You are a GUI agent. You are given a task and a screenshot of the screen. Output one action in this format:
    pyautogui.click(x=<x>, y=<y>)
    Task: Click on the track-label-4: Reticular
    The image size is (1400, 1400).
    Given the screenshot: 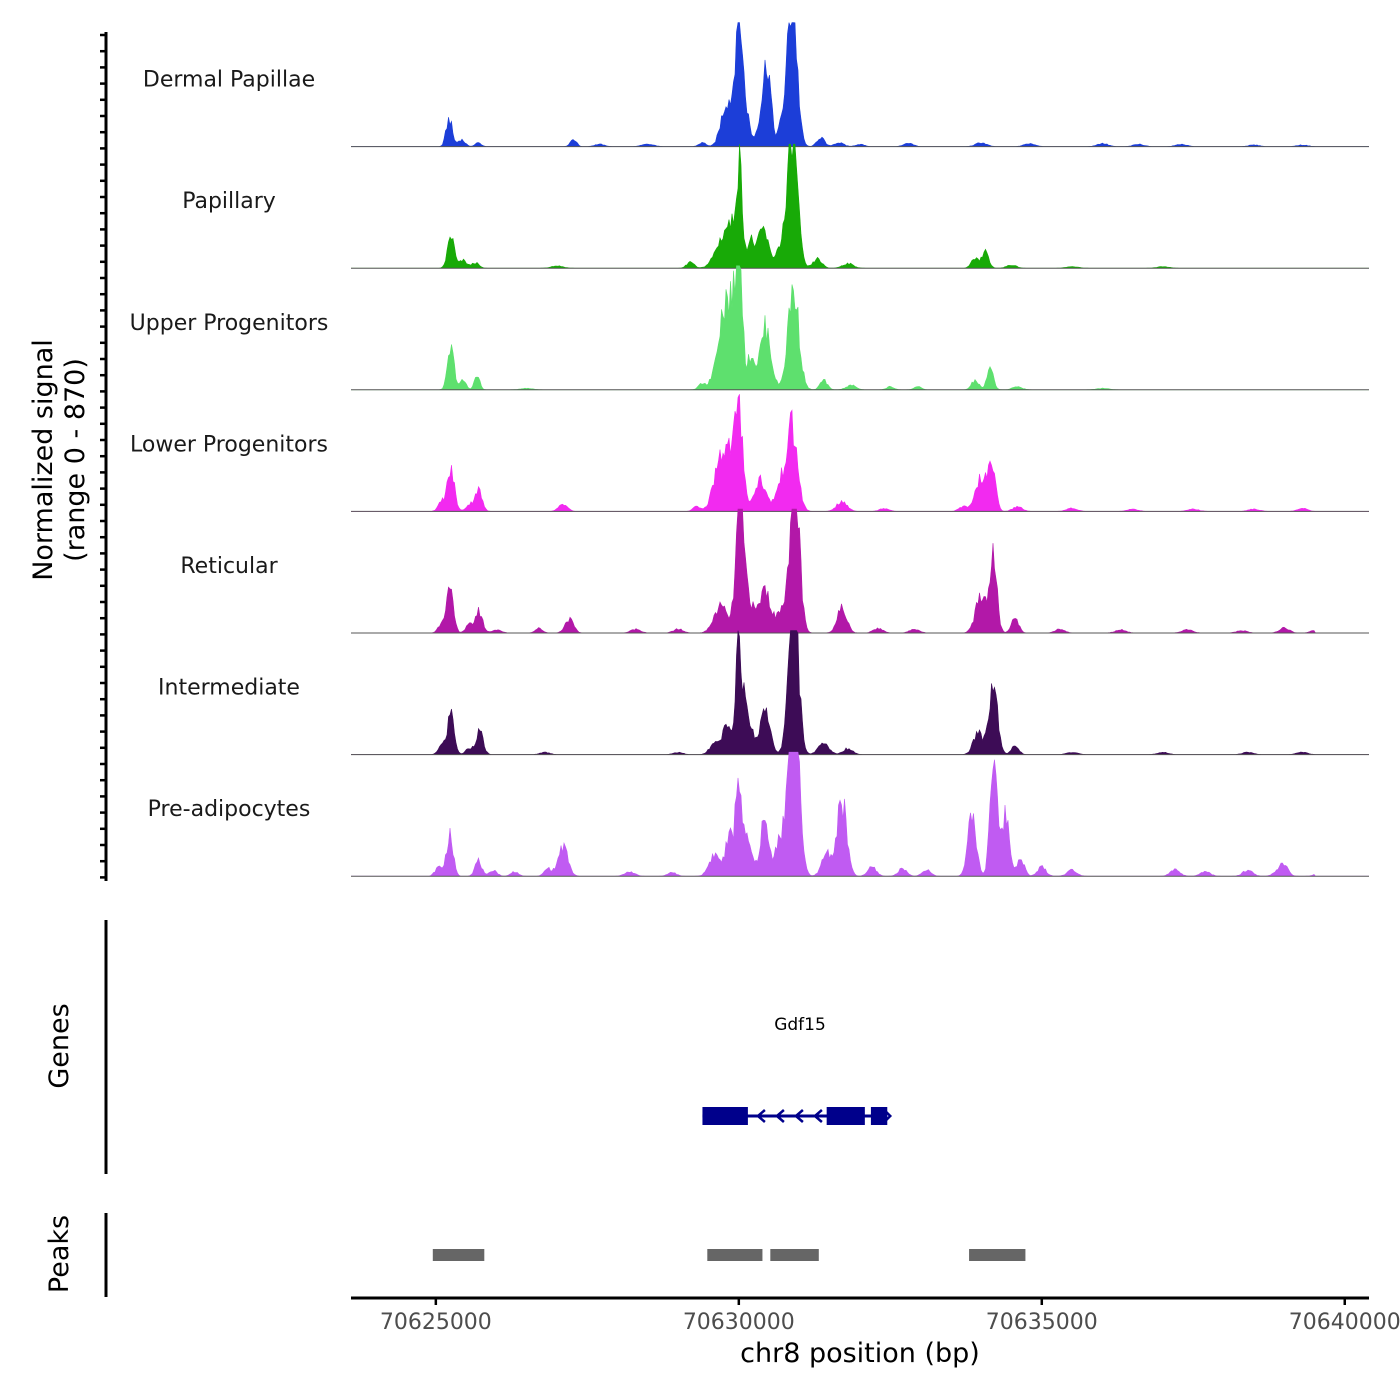 What is the action you would take?
    pyautogui.click(x=229, y=566)
    